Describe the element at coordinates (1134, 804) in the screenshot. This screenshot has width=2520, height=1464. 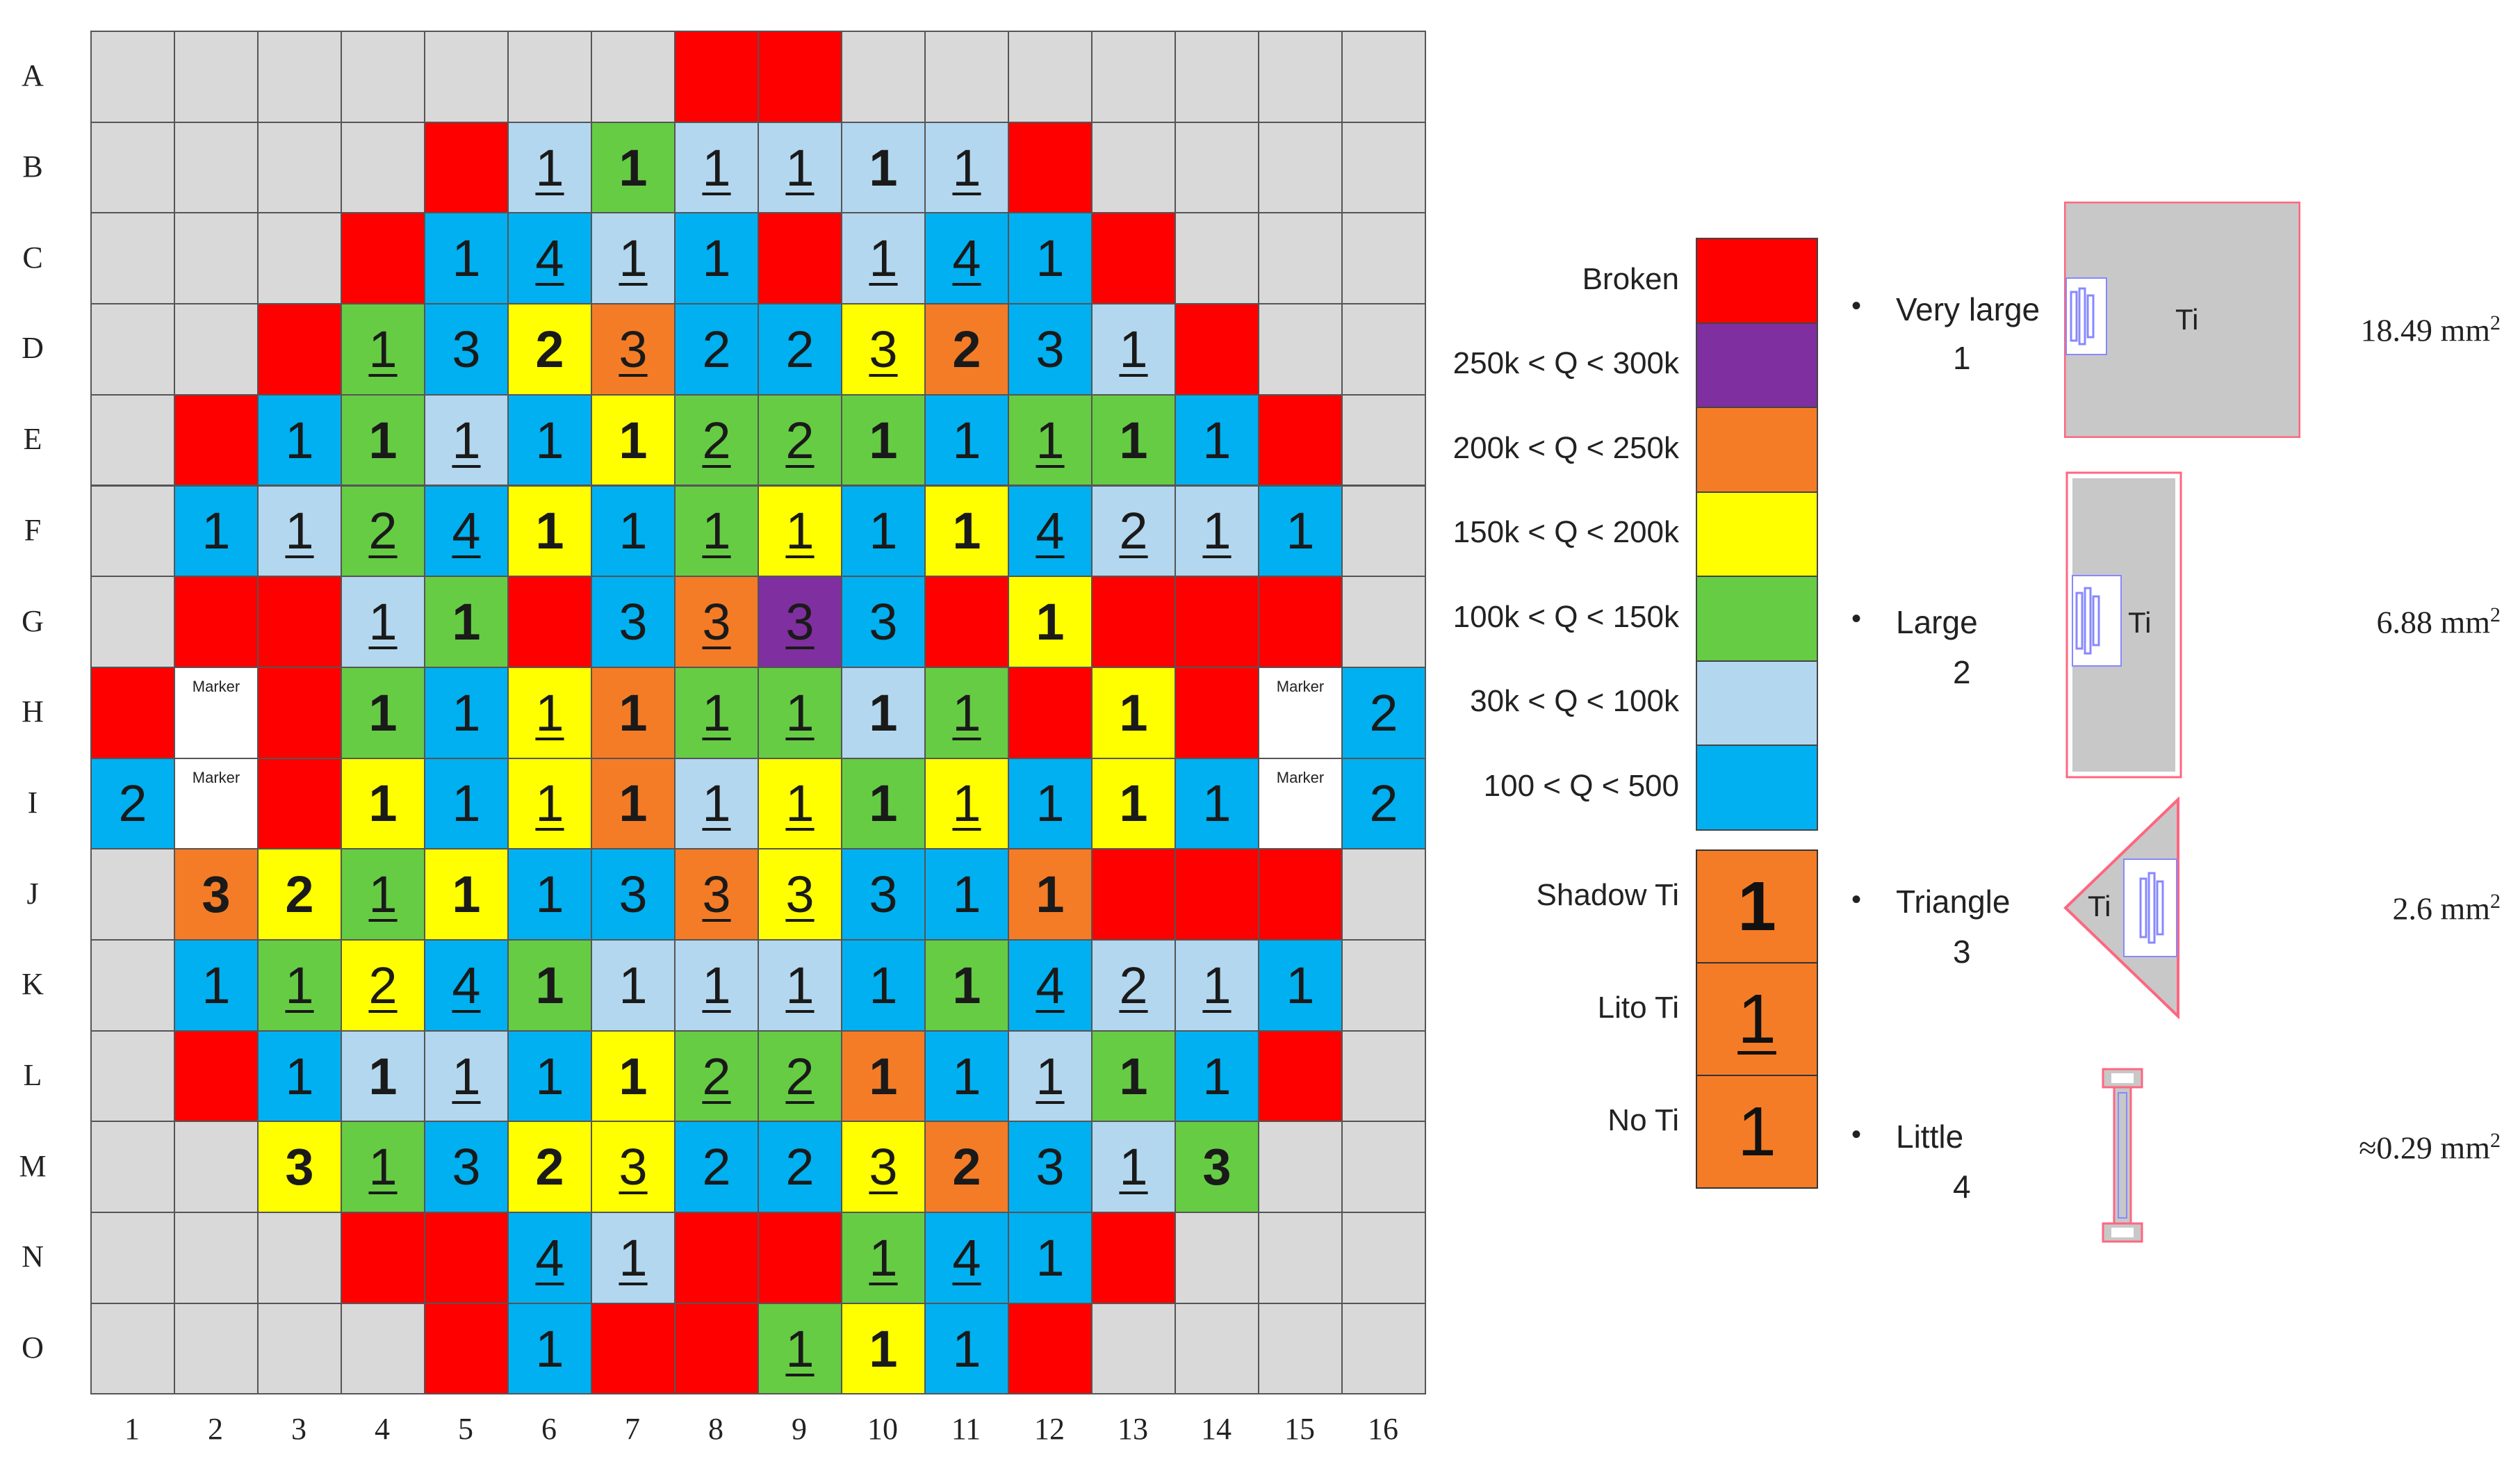
I see `wafer-cell-I13: 1` at that location.